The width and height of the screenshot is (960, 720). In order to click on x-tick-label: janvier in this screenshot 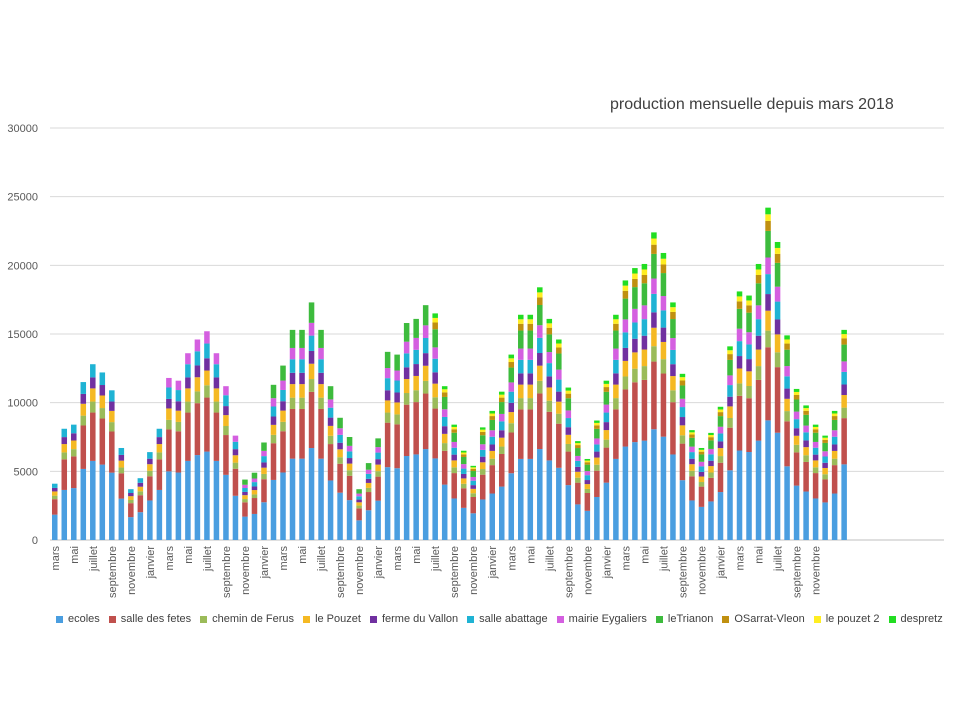, I will do `click(493, 563)`.